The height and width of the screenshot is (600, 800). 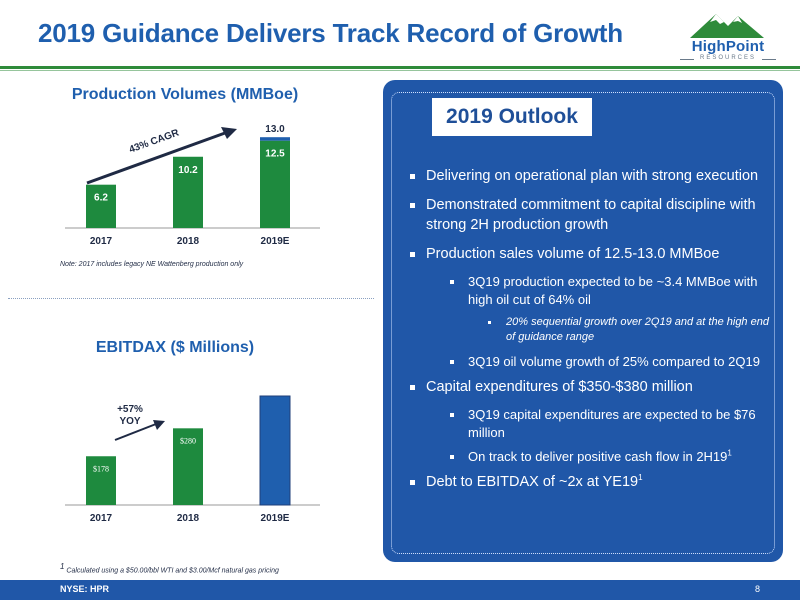 What do you see at coordinates (175, 347) in the screenshot?
I see `ebitdax-chart-title: EBITDAX ($ Millions)` at bounding box center [175, 347].